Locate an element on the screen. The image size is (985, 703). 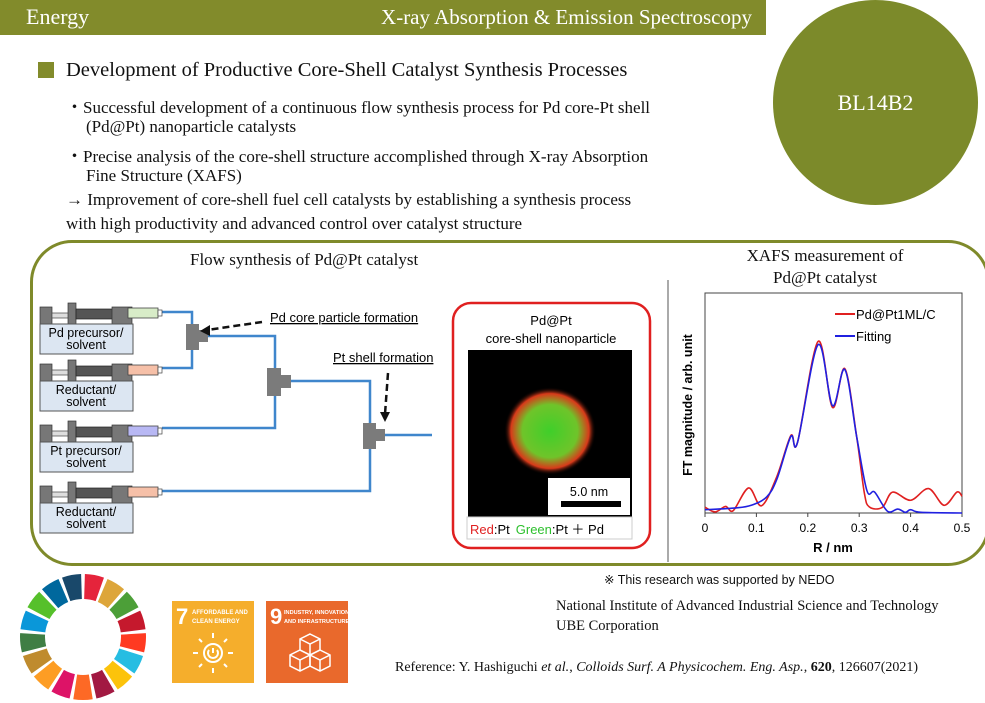
x-tick-label: 0.1 is located at coordinates (756, 528).